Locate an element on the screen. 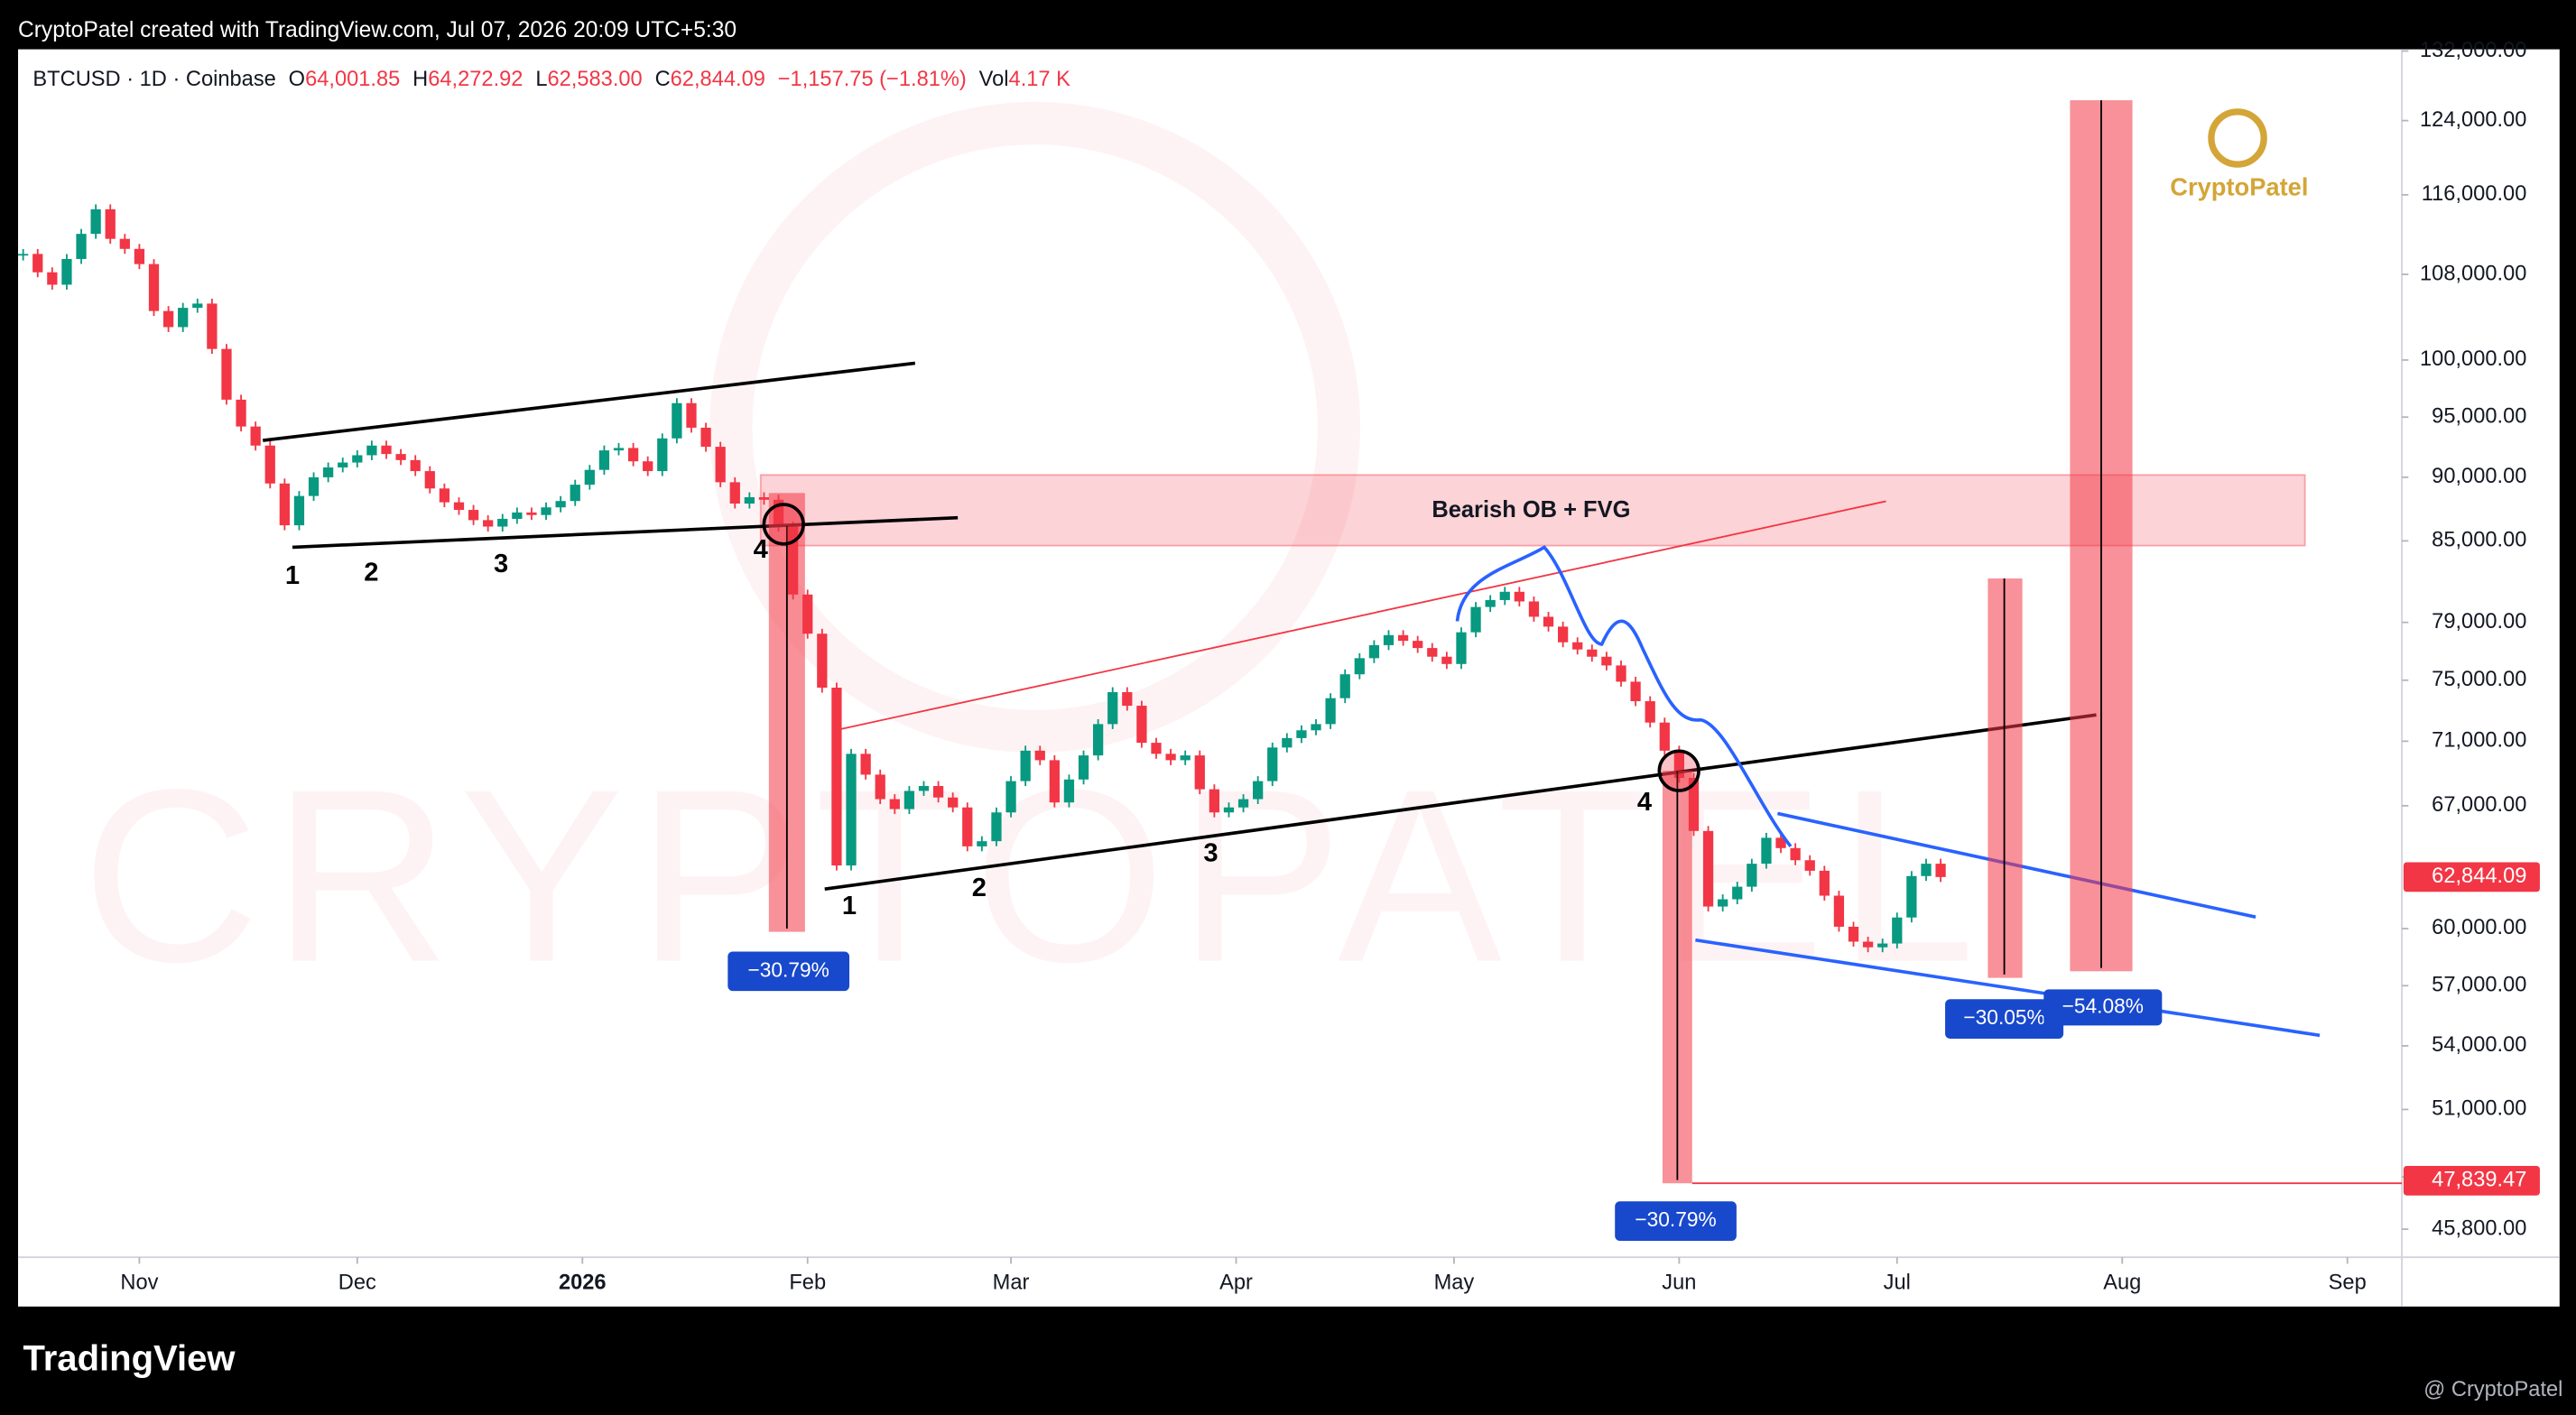 The height and width of the screenshot is (1415, 2576). ohlc-value: 62,583.00 is located at coordinates (596, 79).